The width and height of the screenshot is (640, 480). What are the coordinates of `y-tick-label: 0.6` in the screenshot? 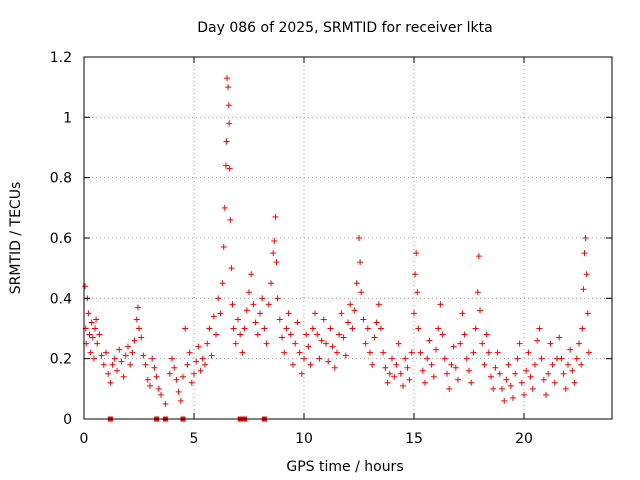 It's located at (61, 239).